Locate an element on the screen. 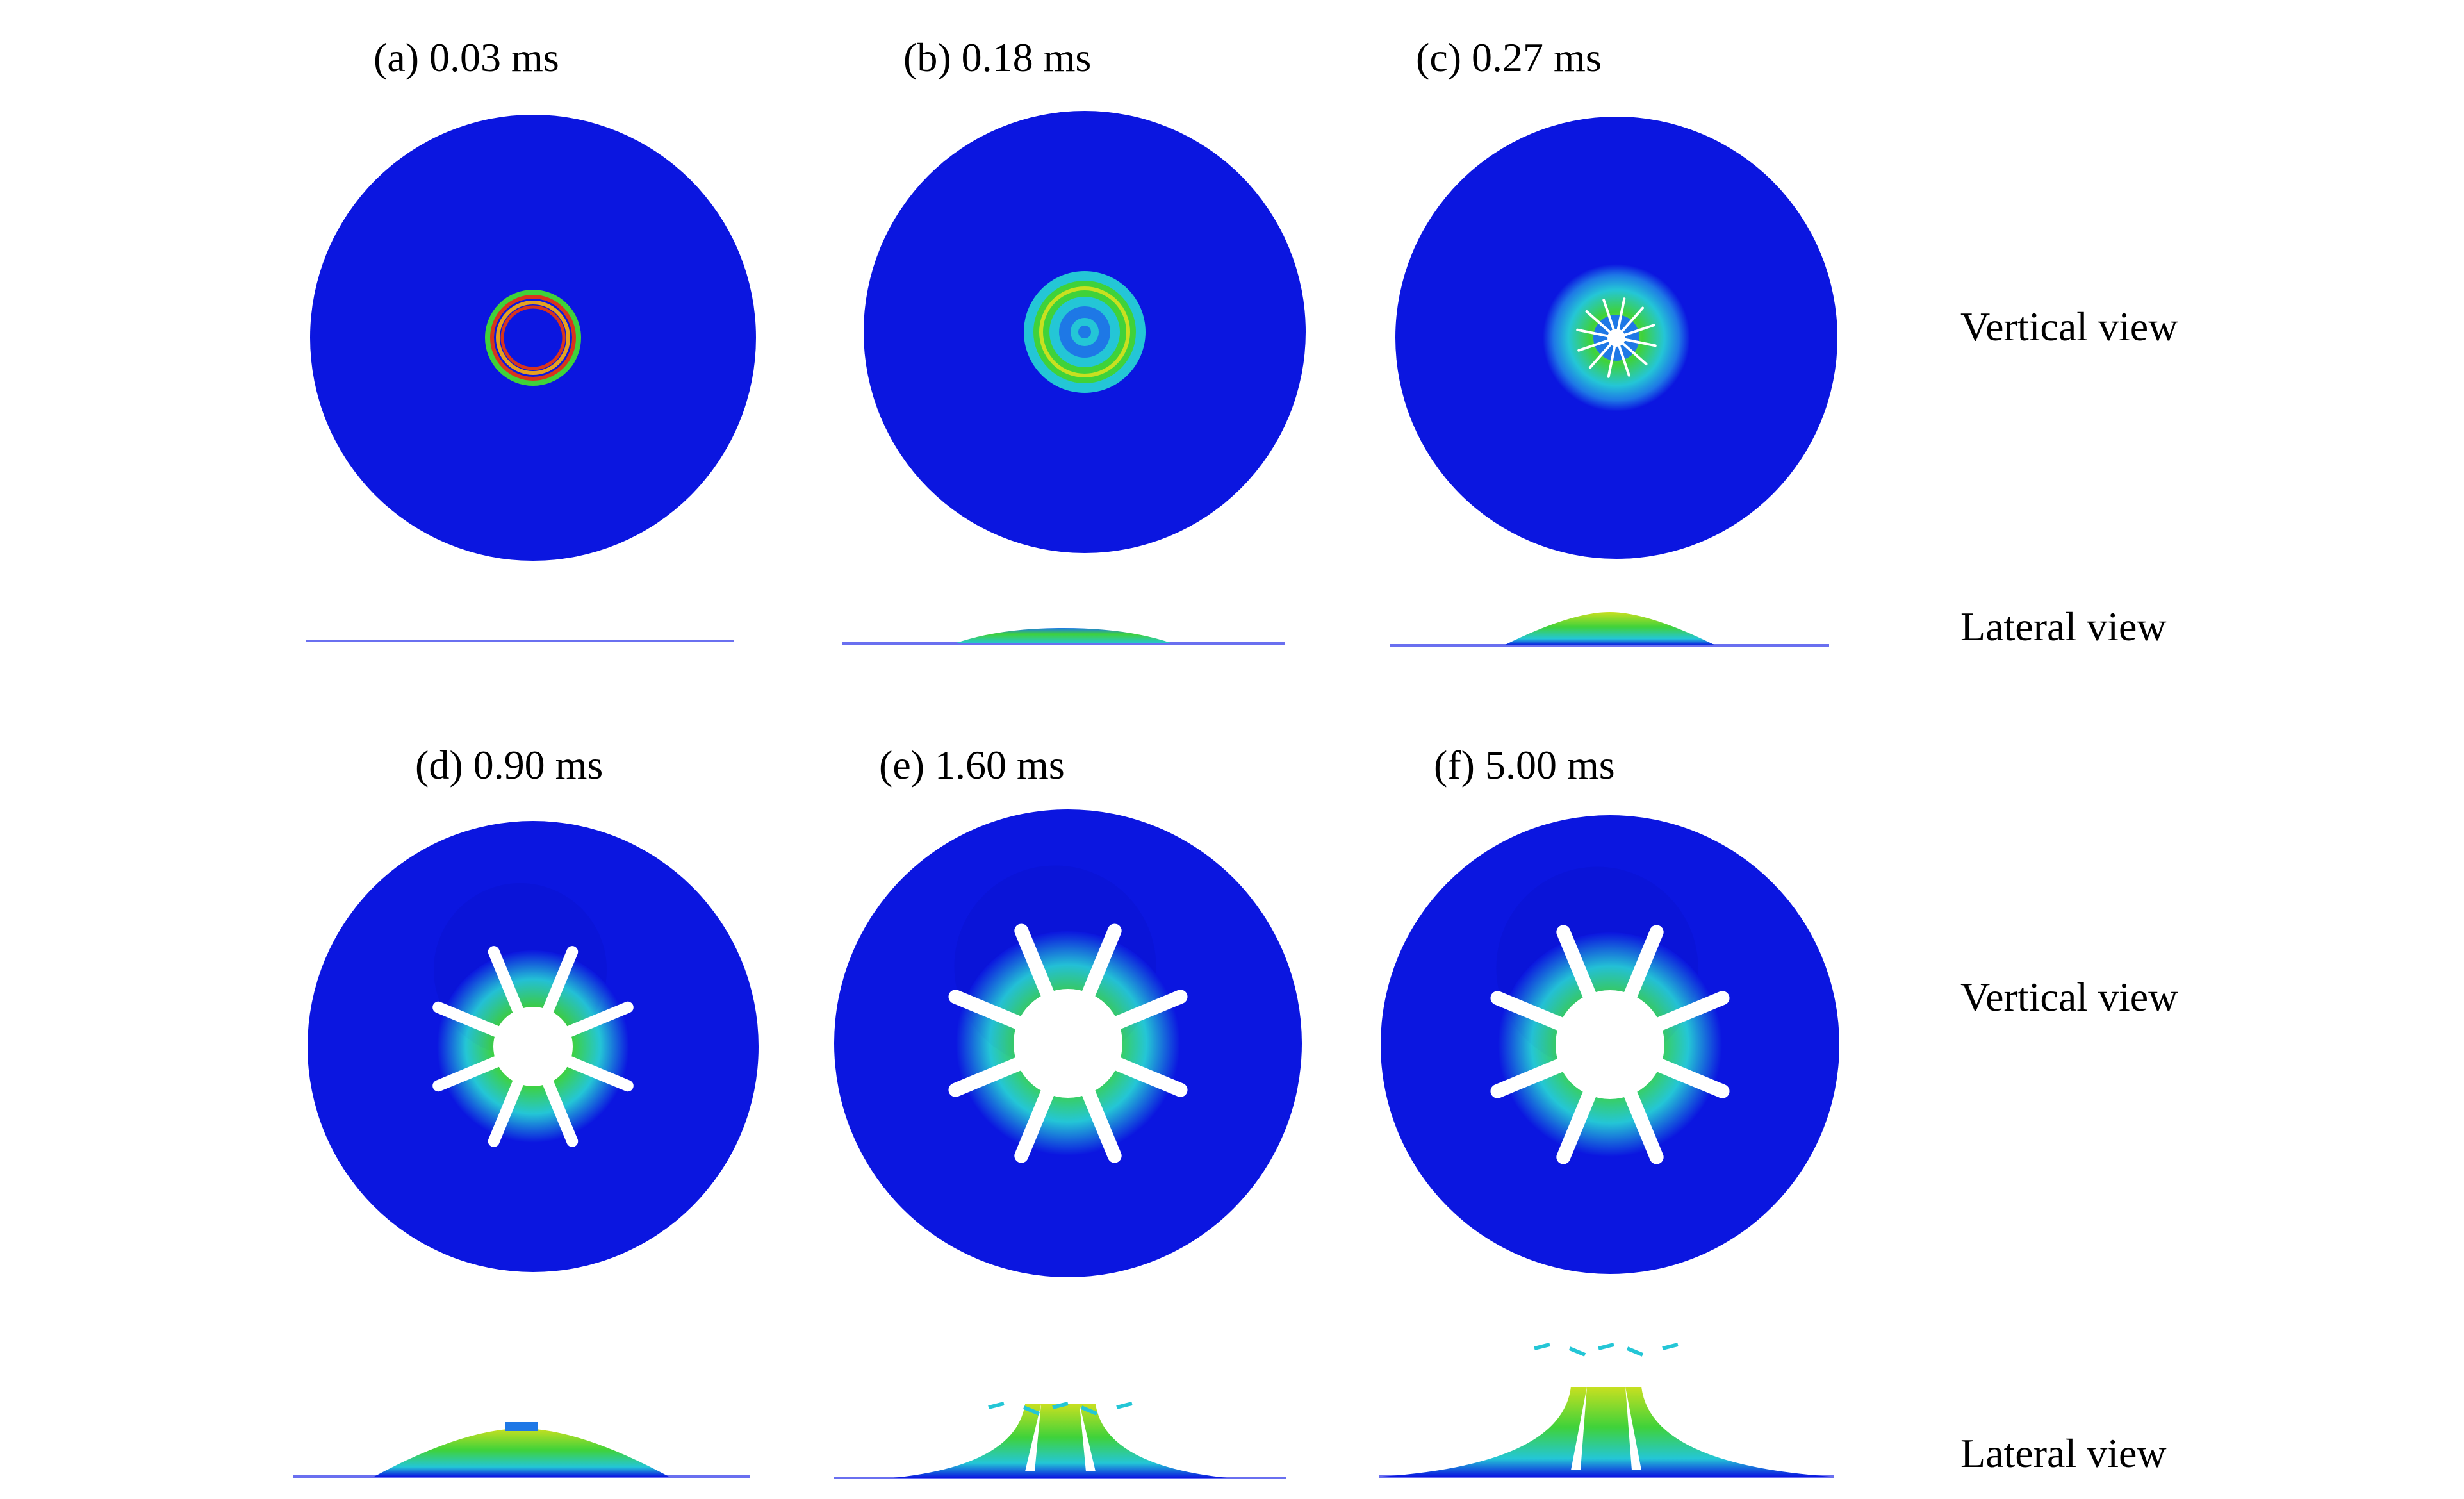 The height and width of the screenshot is (1499, 2464). row-label-lateral-bottom: Lateral view is located at coordinates (2063, 1453).